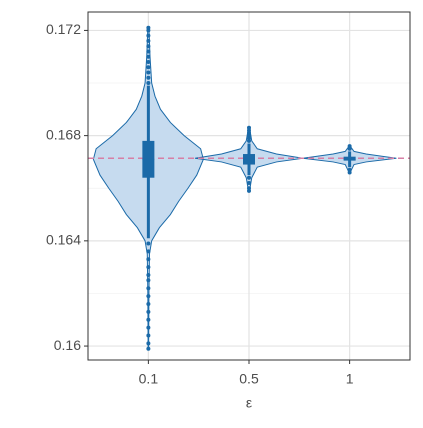 The width and height of the screenshot is (423, 428). Describe the element at coordinates (149, 379) in the screenshot. I see `x-tick-label: 0.1` at that location.